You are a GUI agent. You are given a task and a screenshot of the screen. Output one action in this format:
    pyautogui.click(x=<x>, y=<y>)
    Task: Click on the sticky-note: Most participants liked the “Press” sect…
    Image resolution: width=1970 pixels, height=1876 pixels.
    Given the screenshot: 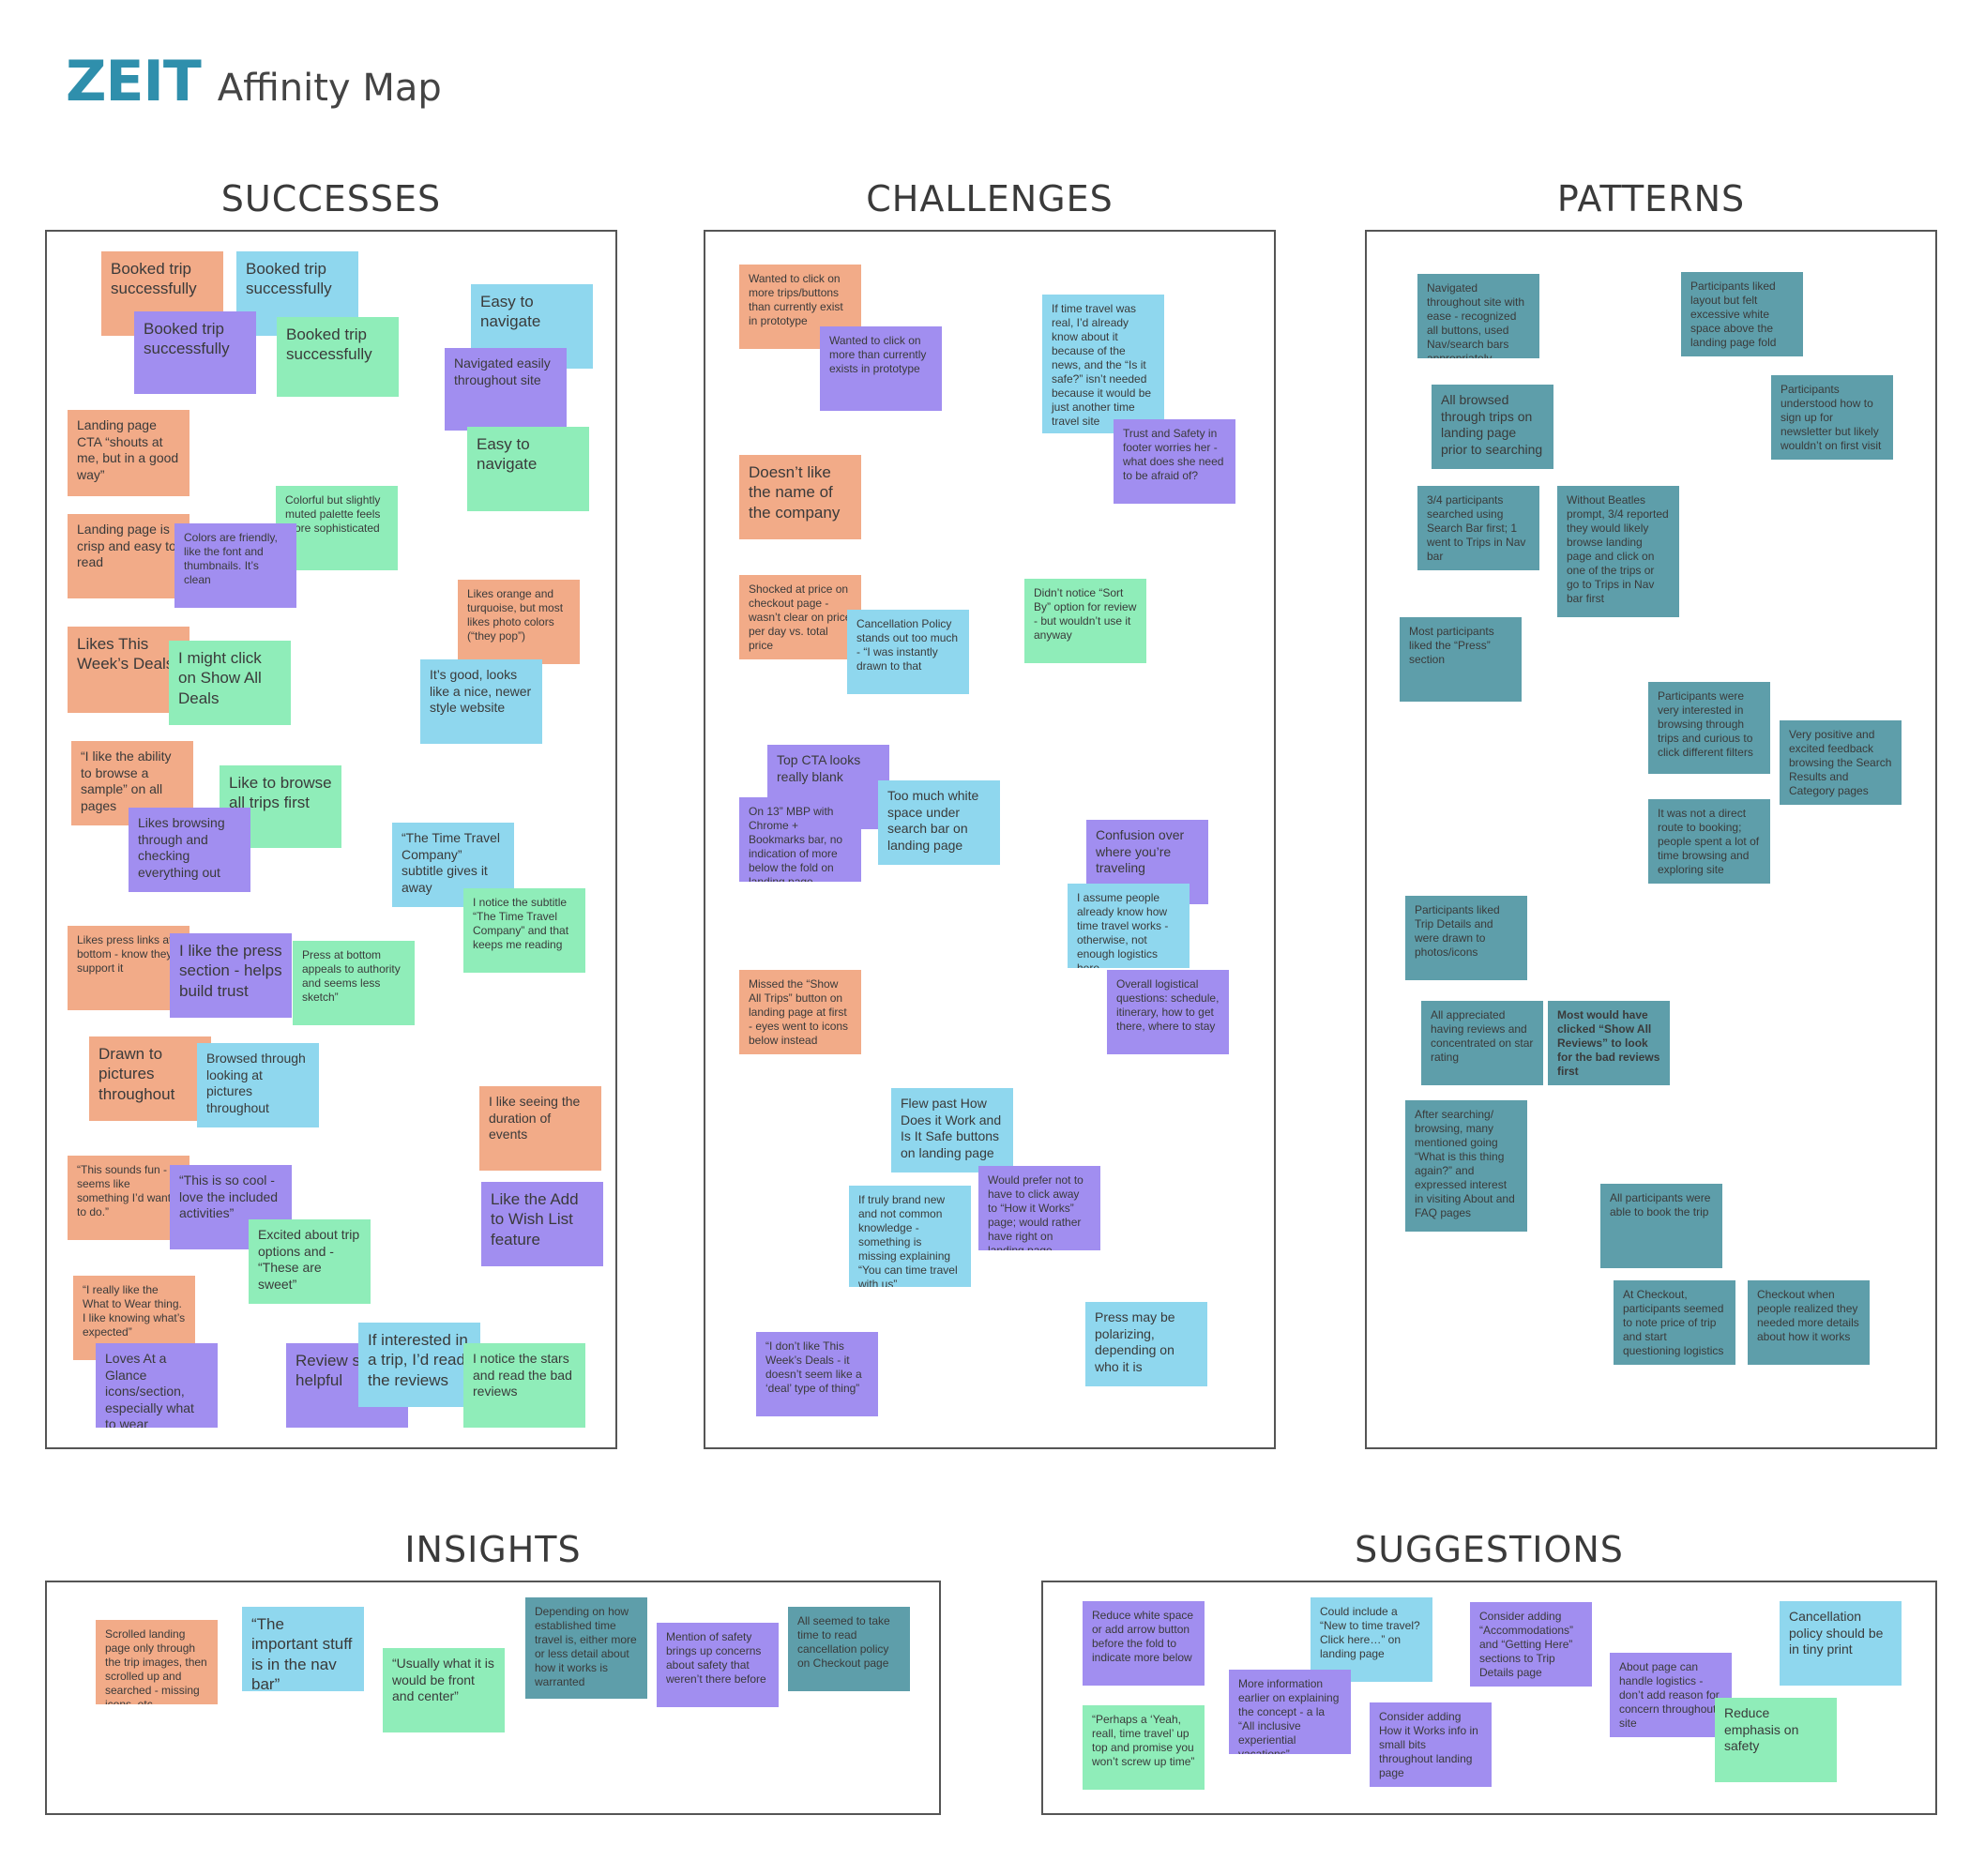 What is the action you would take?
    pyautogui.click(x=1461, y=659)
    